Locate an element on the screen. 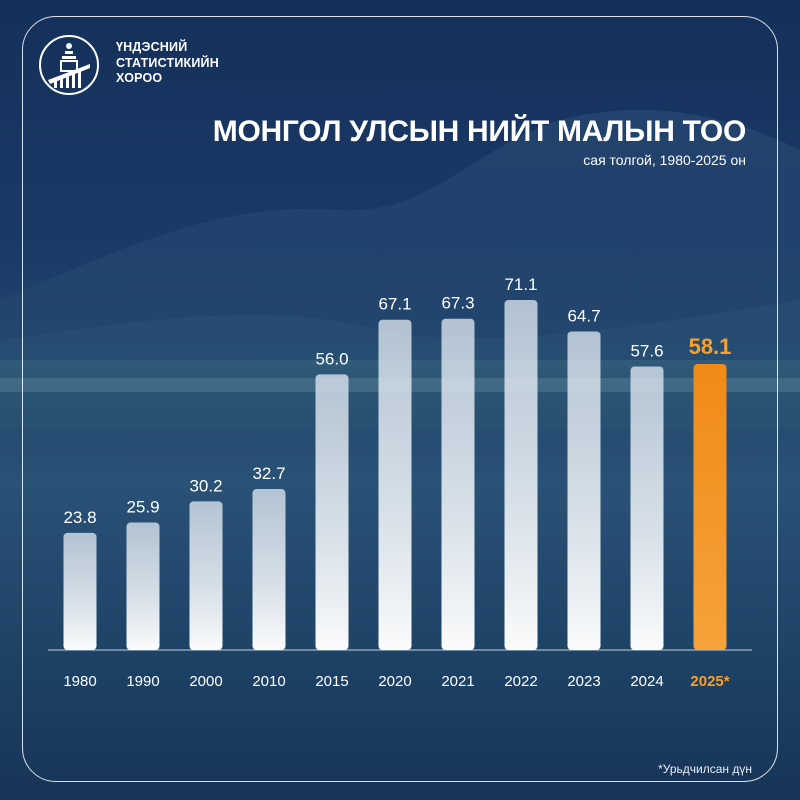  x-tick-label: 2025* is located at coordinates (709, 681).